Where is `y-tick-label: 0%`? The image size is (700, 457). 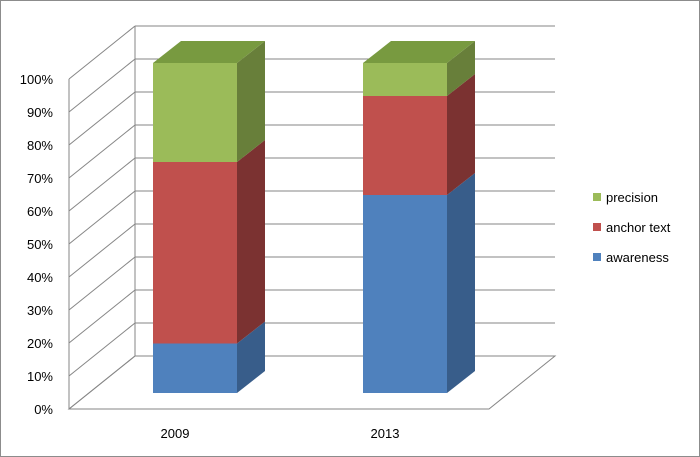 y-tick-label: 0% is located at coordinates (43, 409).